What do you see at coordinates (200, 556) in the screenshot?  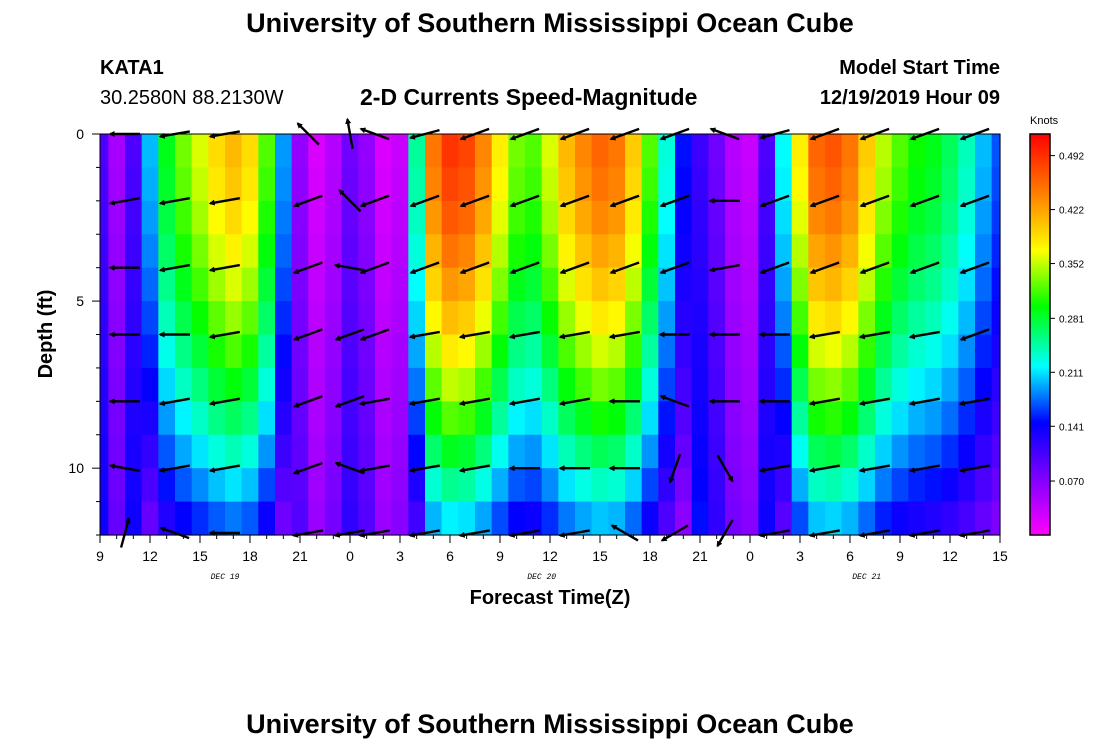 I see `x-tick-label: 15` at bounding box center [200, 556].